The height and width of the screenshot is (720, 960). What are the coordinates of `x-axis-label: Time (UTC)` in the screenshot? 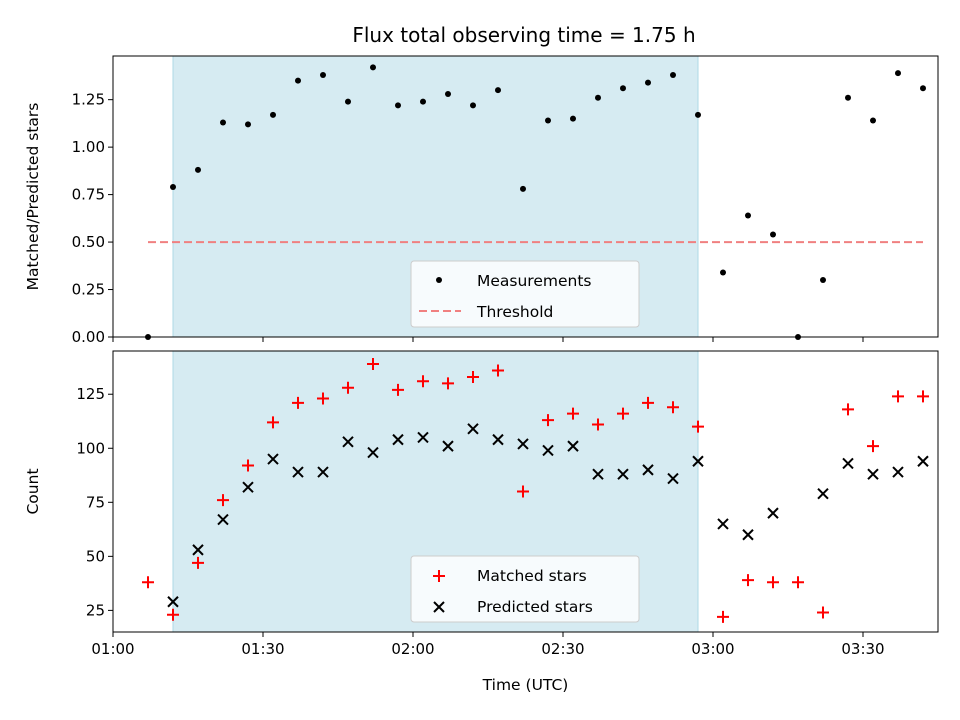 It's located at (525, 685).